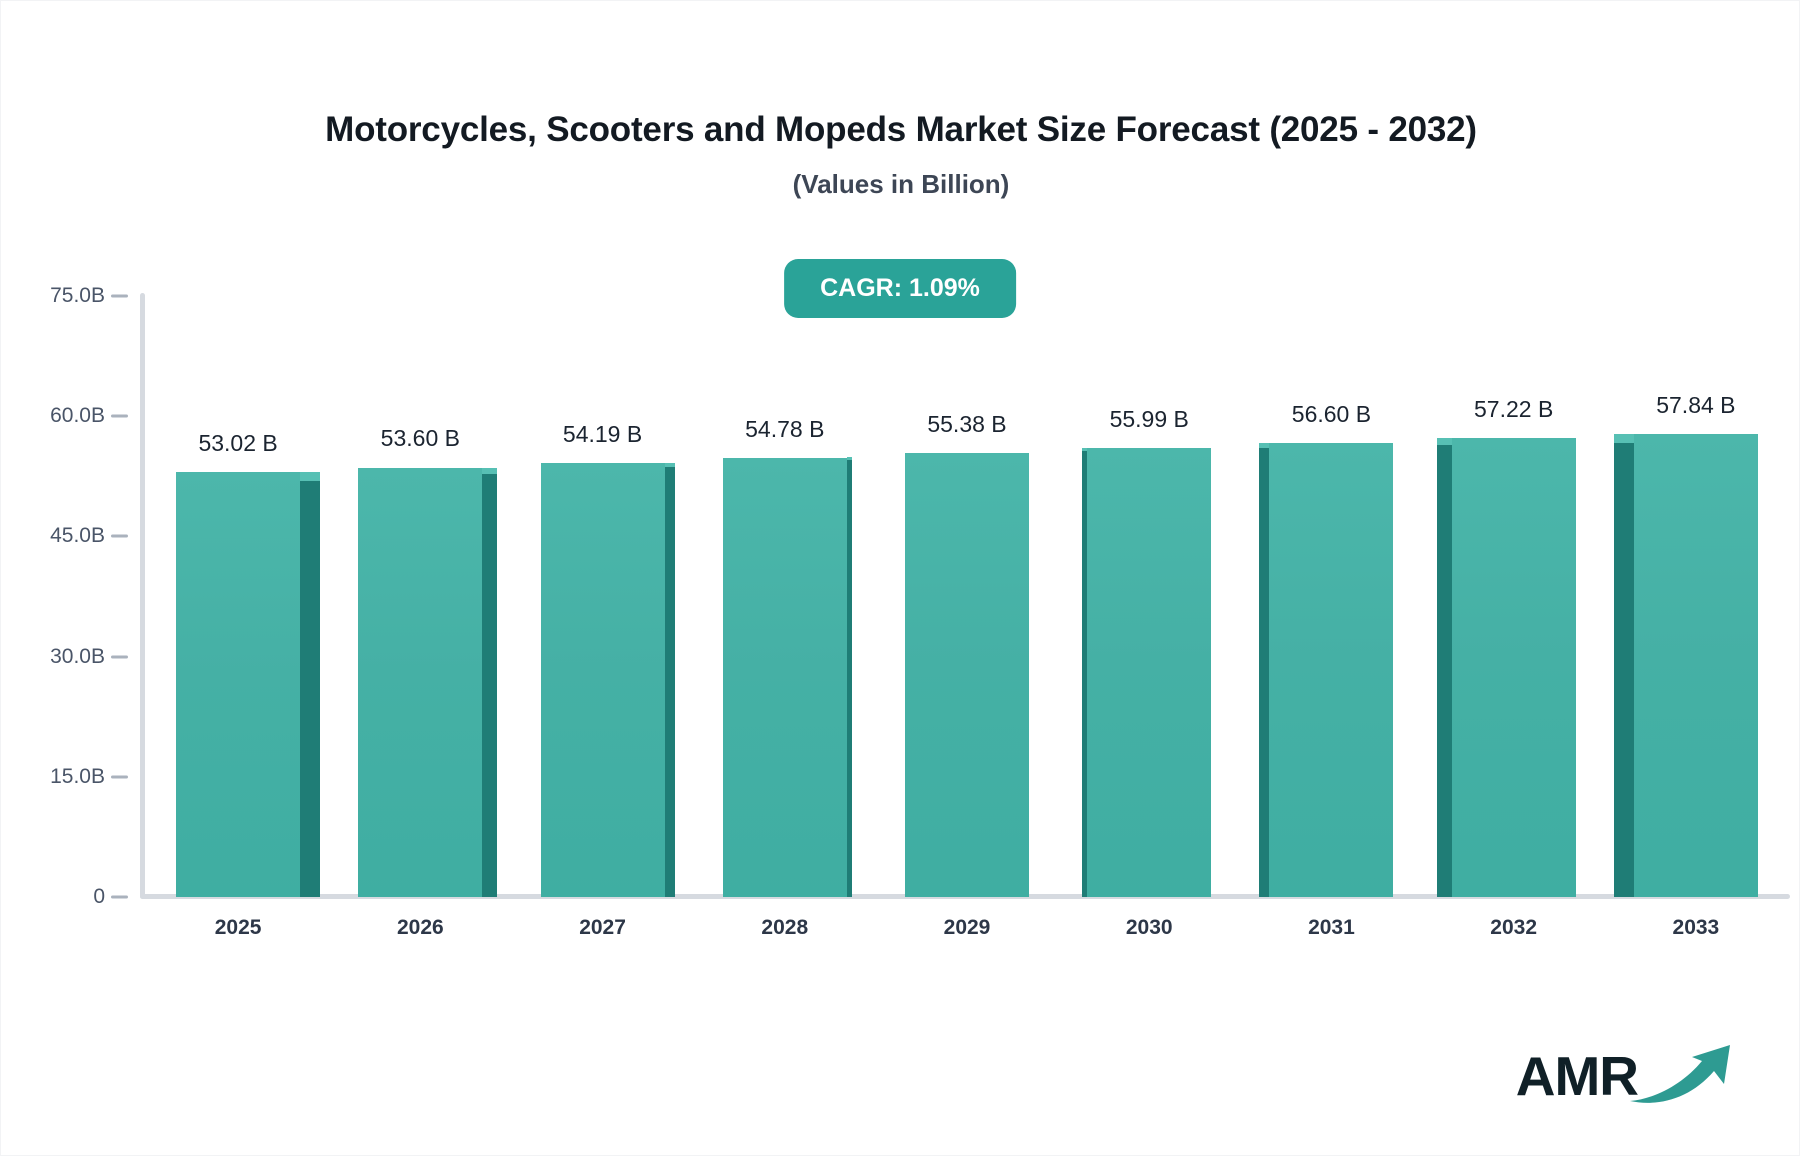 Image resolution: width=1800 pixels, height=1157 pixels. I want to click on y-axis-tick-label: 0, so click(99, 896).